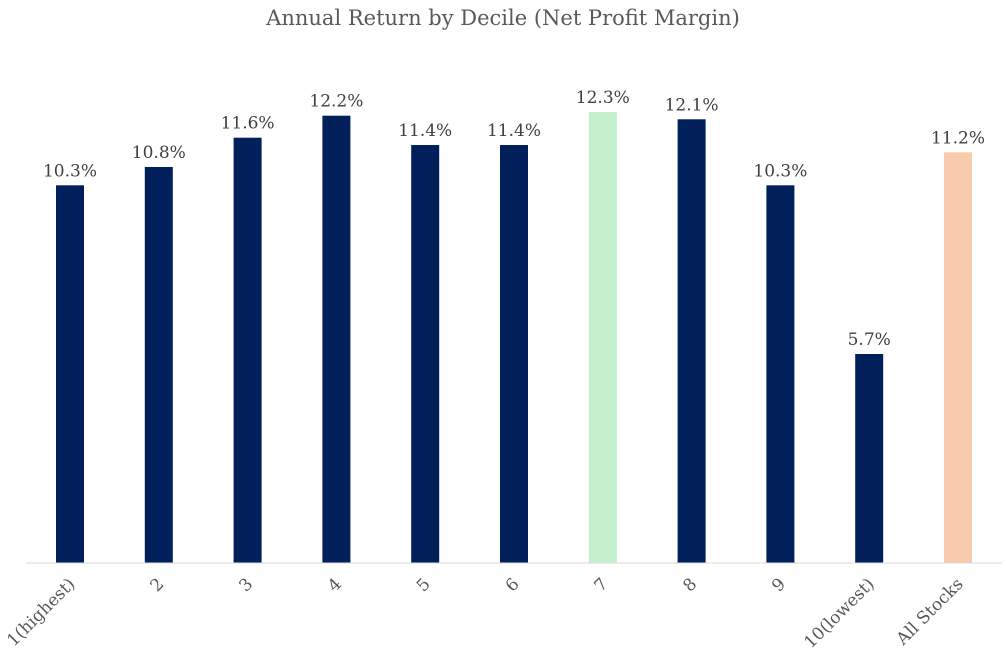 This screenshot has width=1006, height=652. I want to click on x-tick-label-1: 1(highest), so click(41, 612).